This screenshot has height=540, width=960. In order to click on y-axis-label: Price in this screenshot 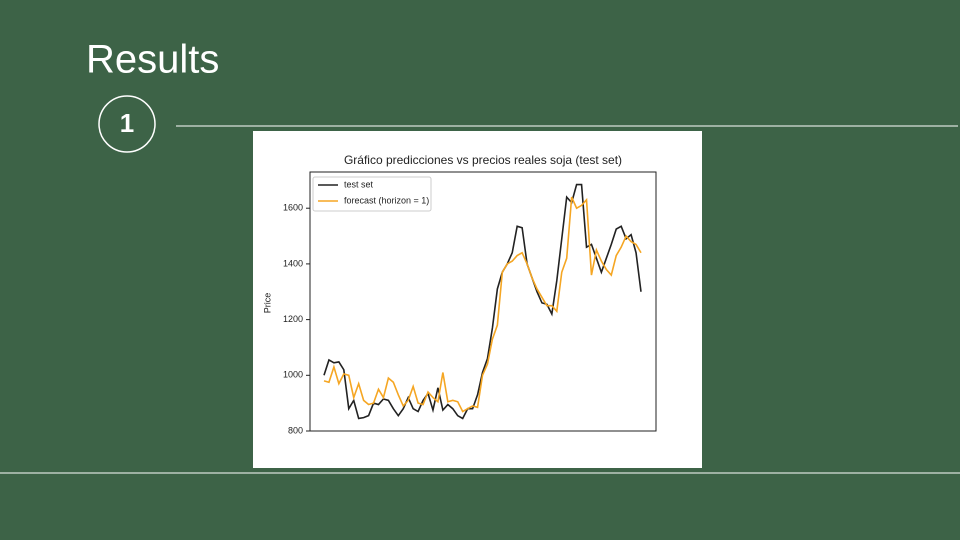, I will do `click(267, 303)`.